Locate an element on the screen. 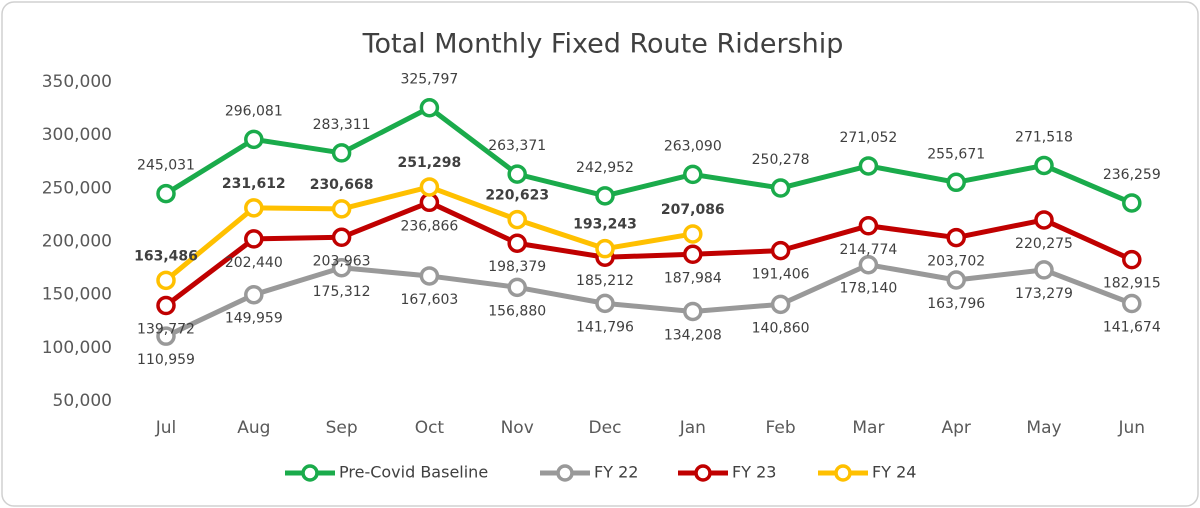  y-tick-label: 250,000 is located at coordinates (77, 188).